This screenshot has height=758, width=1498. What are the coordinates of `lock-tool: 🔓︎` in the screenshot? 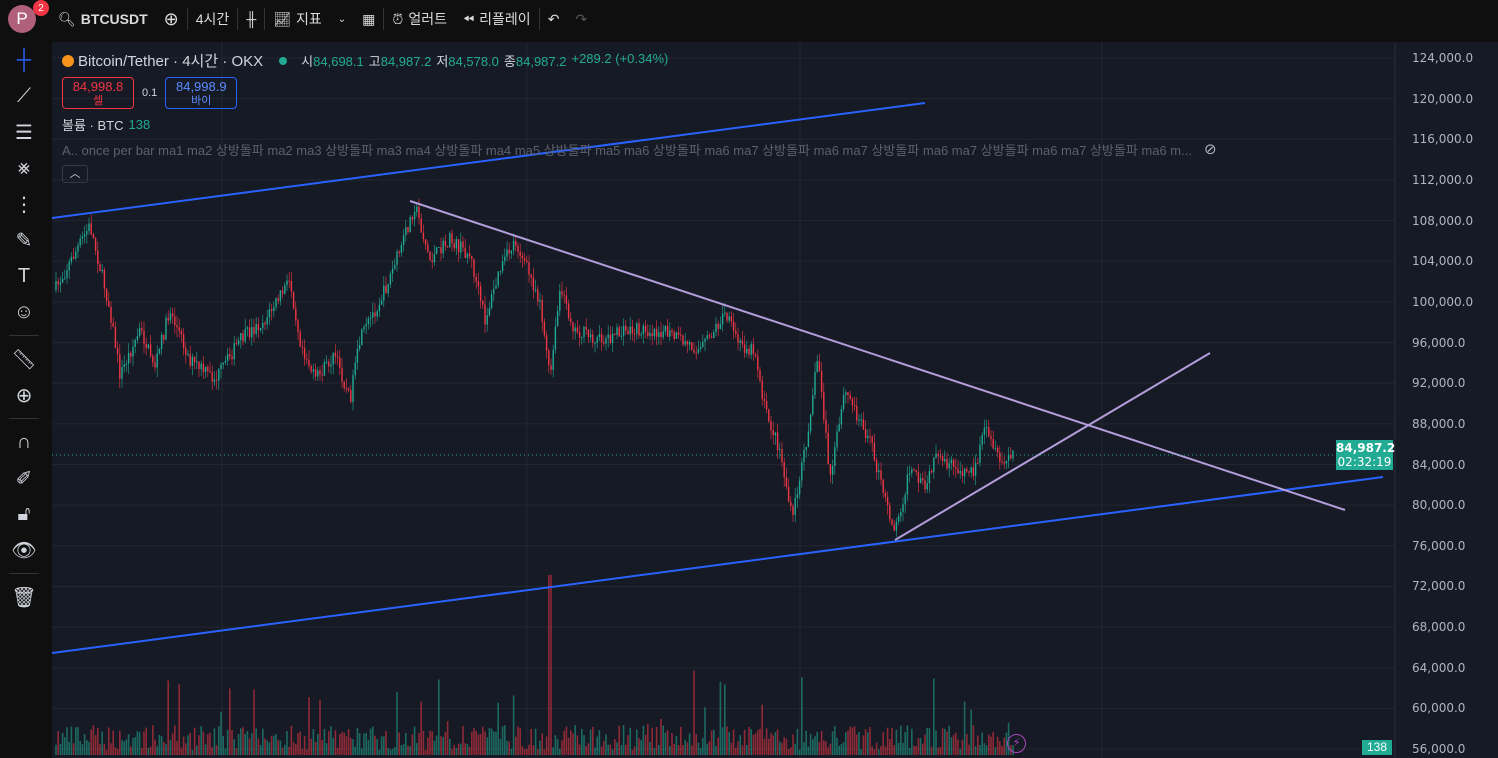 It's located at (24, 514).